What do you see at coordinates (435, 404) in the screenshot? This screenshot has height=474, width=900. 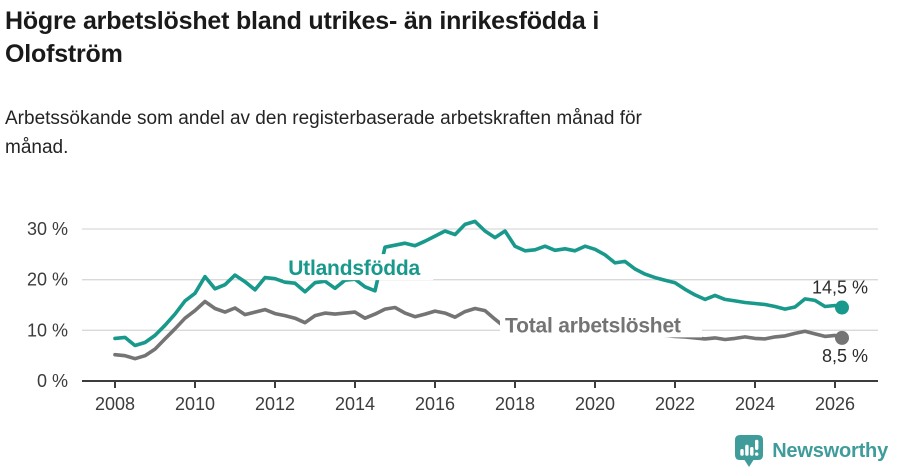 I see `x-axis-label-2016: 2016` at bounding box center [435, 404].